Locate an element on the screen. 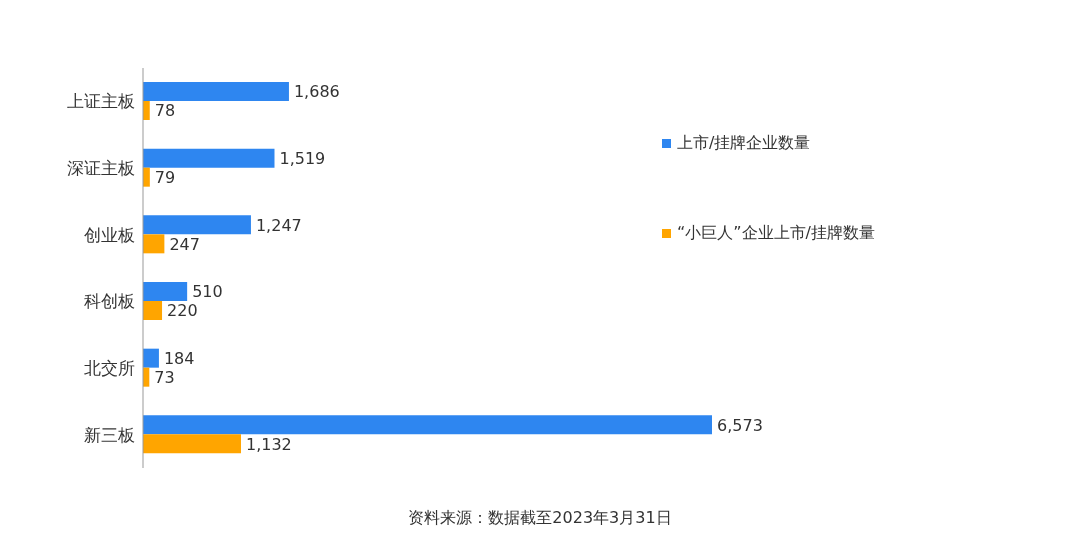  text: 资料来源：数据截至2023年3月31日 is located at coordinates (540, 518).